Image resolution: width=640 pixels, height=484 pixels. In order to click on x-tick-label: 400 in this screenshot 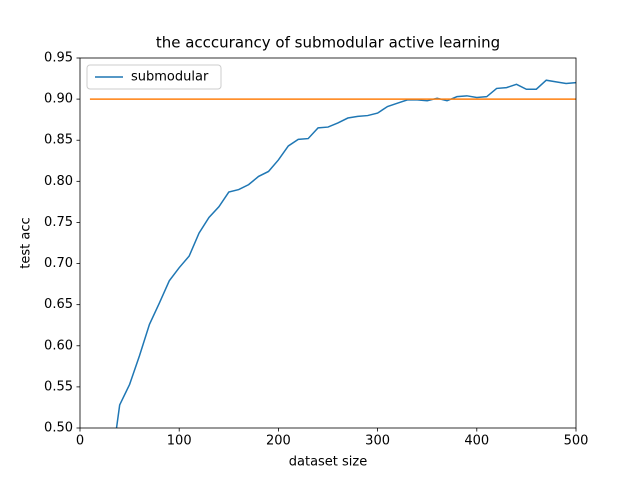, I will do `click(476, 441)`.